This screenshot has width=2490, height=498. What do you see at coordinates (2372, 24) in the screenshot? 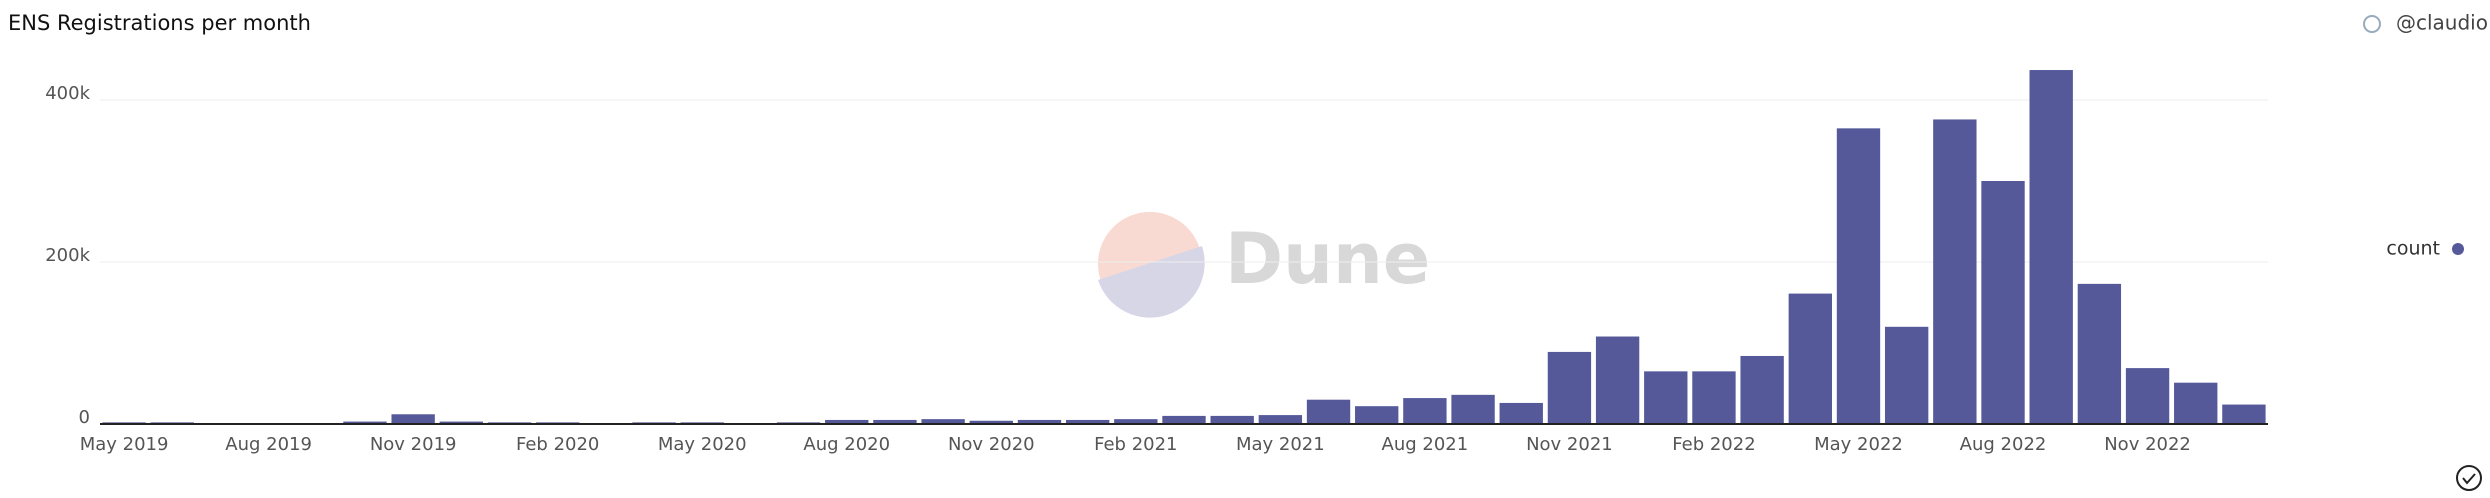
I see `author-icon` at bounding box center [2372, 24].